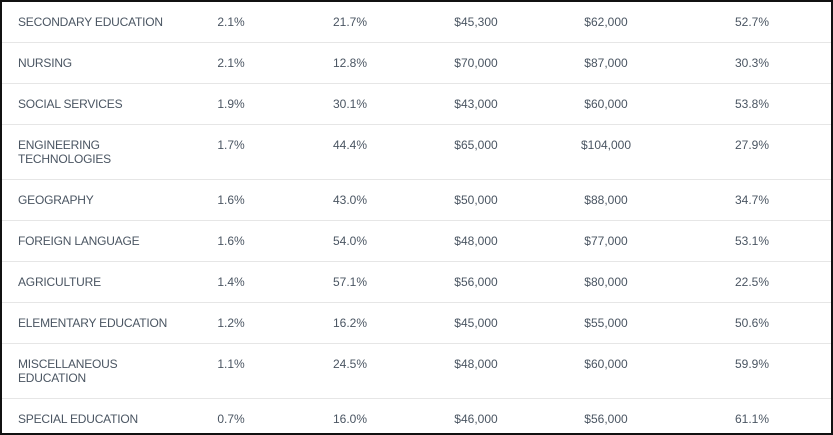 This screenshot has height=435, width=833. Describe the element at coordinates (476, 200) in the screenshot. I see `early-career-wage: $50,000` at that location.